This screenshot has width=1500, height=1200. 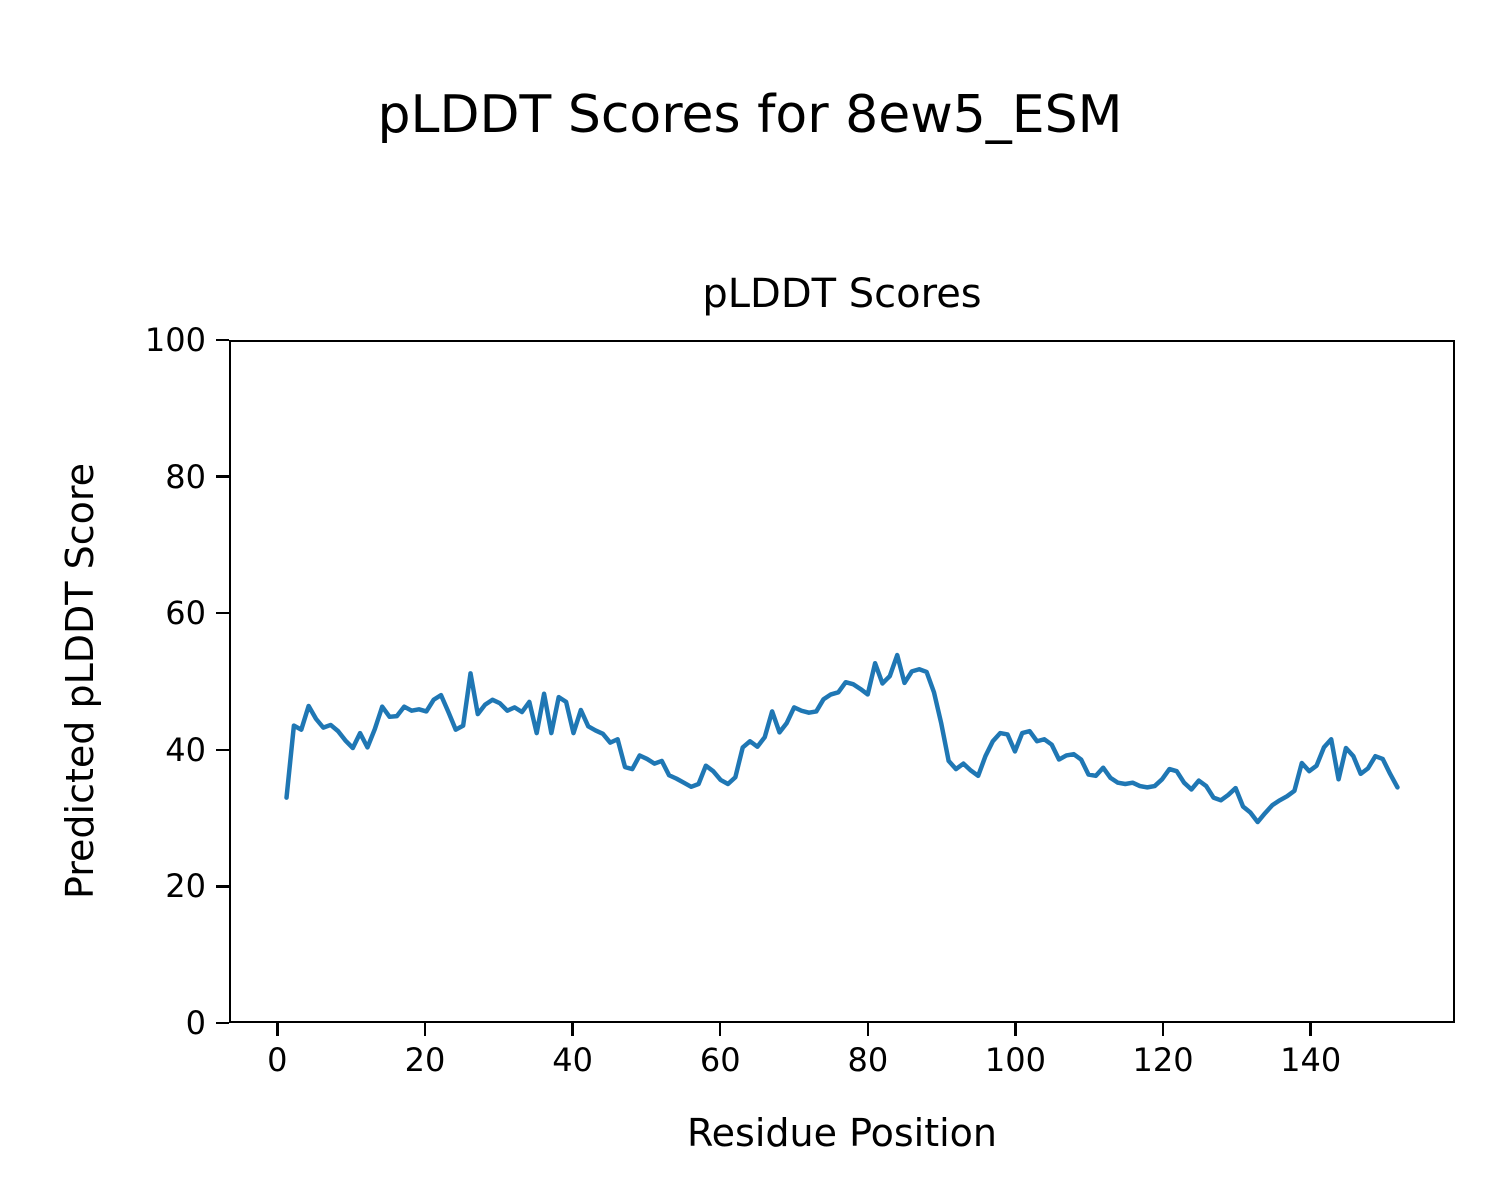 What do you see at coordinates (750, 115) in the screenshot?
I see `figure-title: pLDDT Scores for 8ew5_ESM` at bounding box center [750, 115].